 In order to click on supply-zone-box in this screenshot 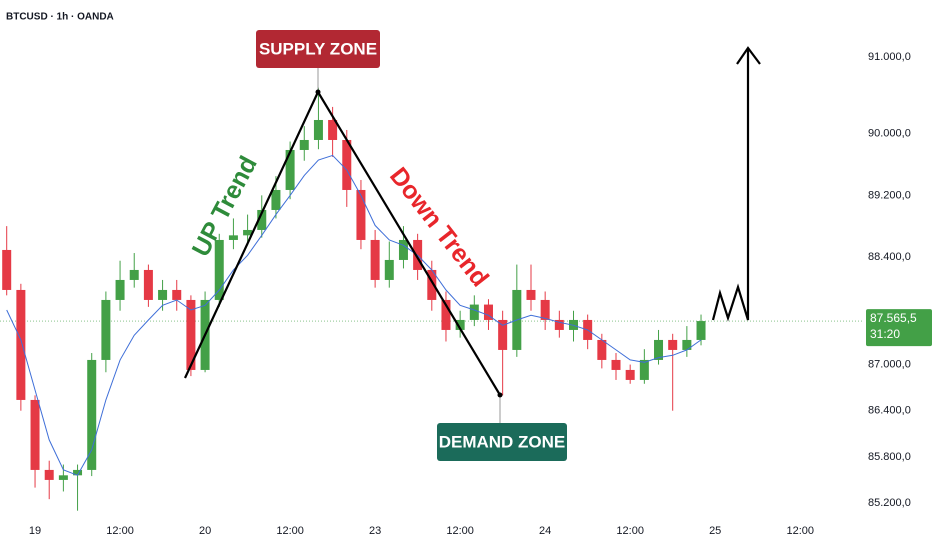, I will do `click(318, 49)`.